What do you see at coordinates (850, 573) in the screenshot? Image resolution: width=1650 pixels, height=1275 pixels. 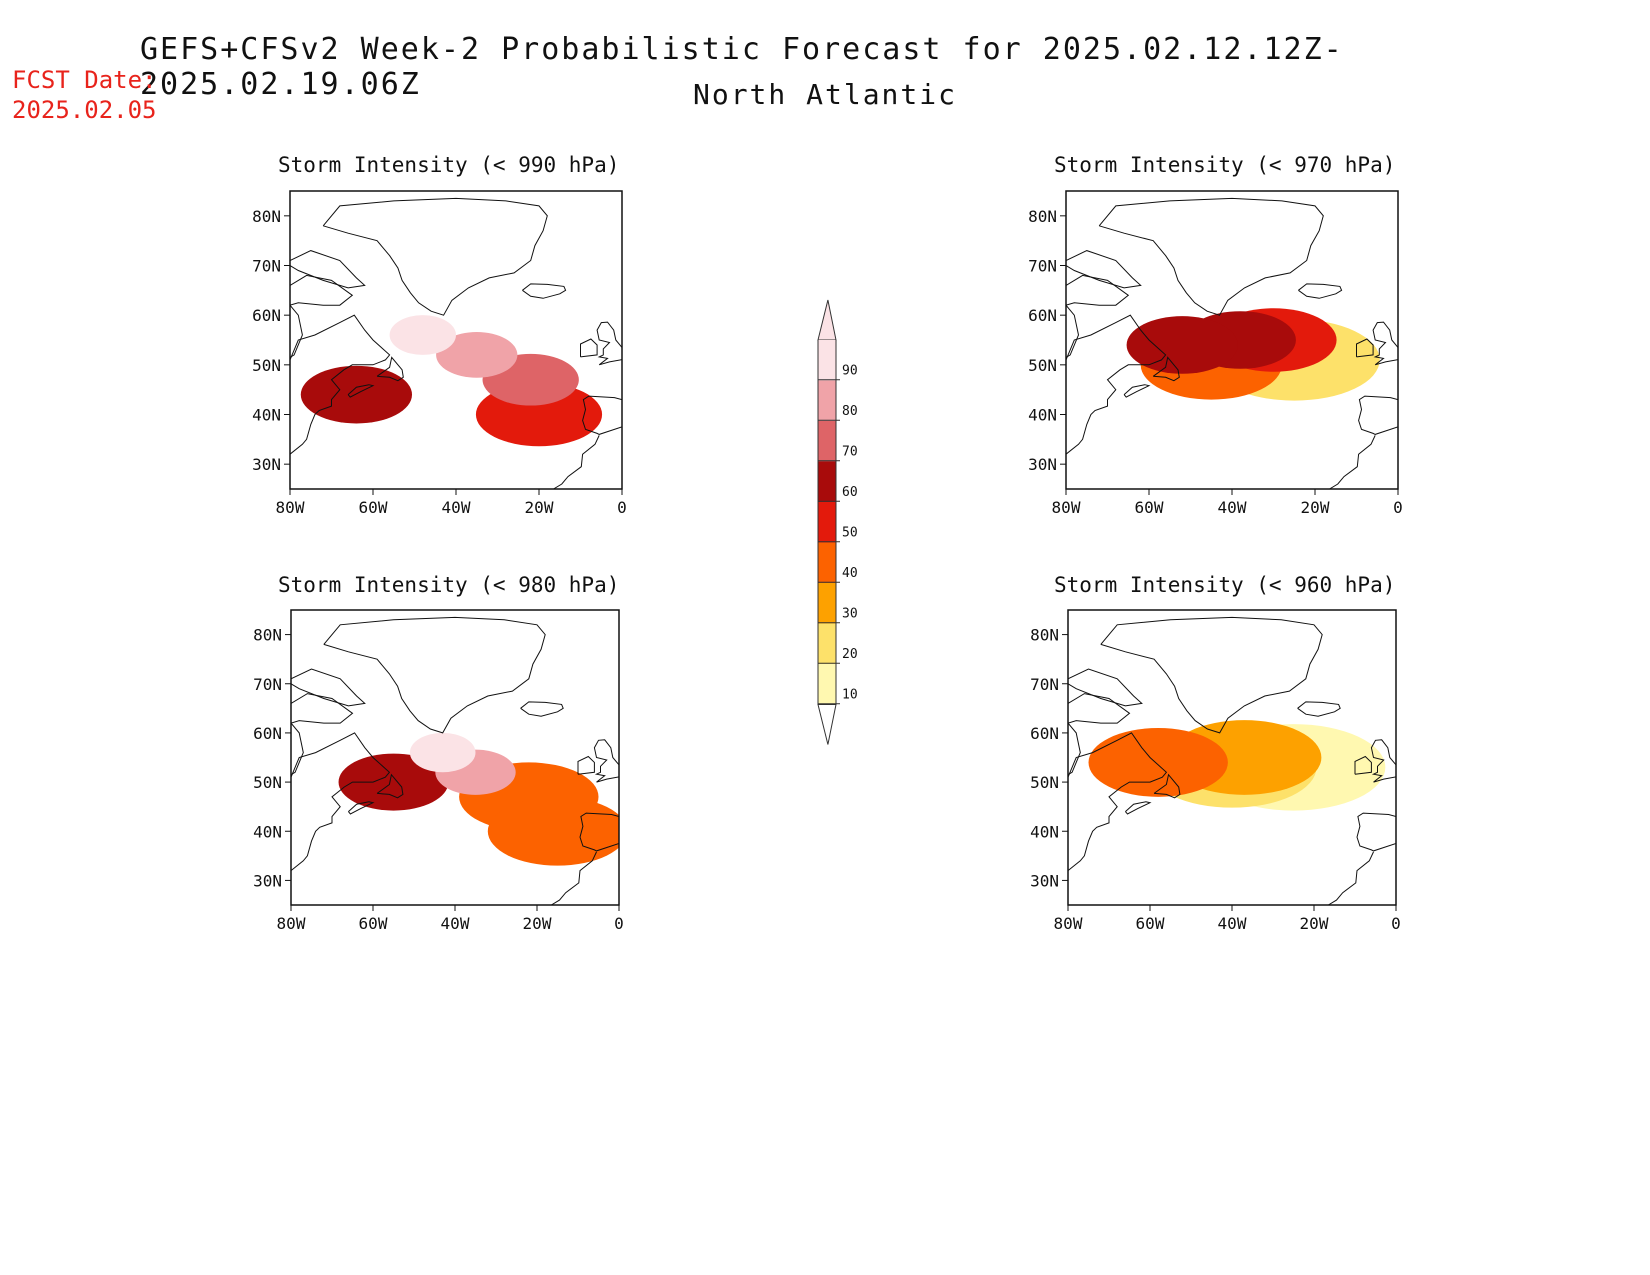 I see `colorbar-label: 40` at bounding box center [850, 573].